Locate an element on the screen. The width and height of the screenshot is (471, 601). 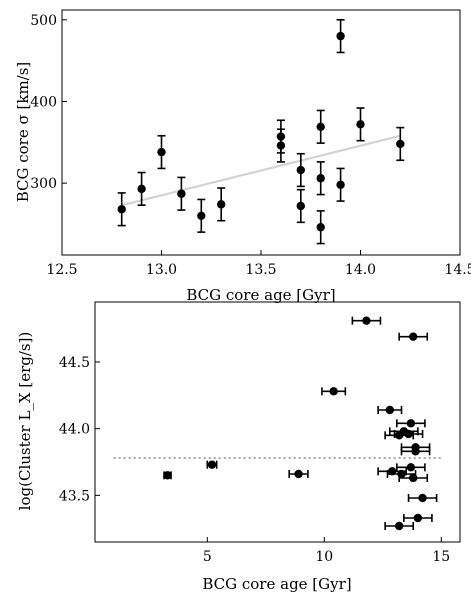
bottom-x-tick-label: 5 is located at coordinates (207, 557).